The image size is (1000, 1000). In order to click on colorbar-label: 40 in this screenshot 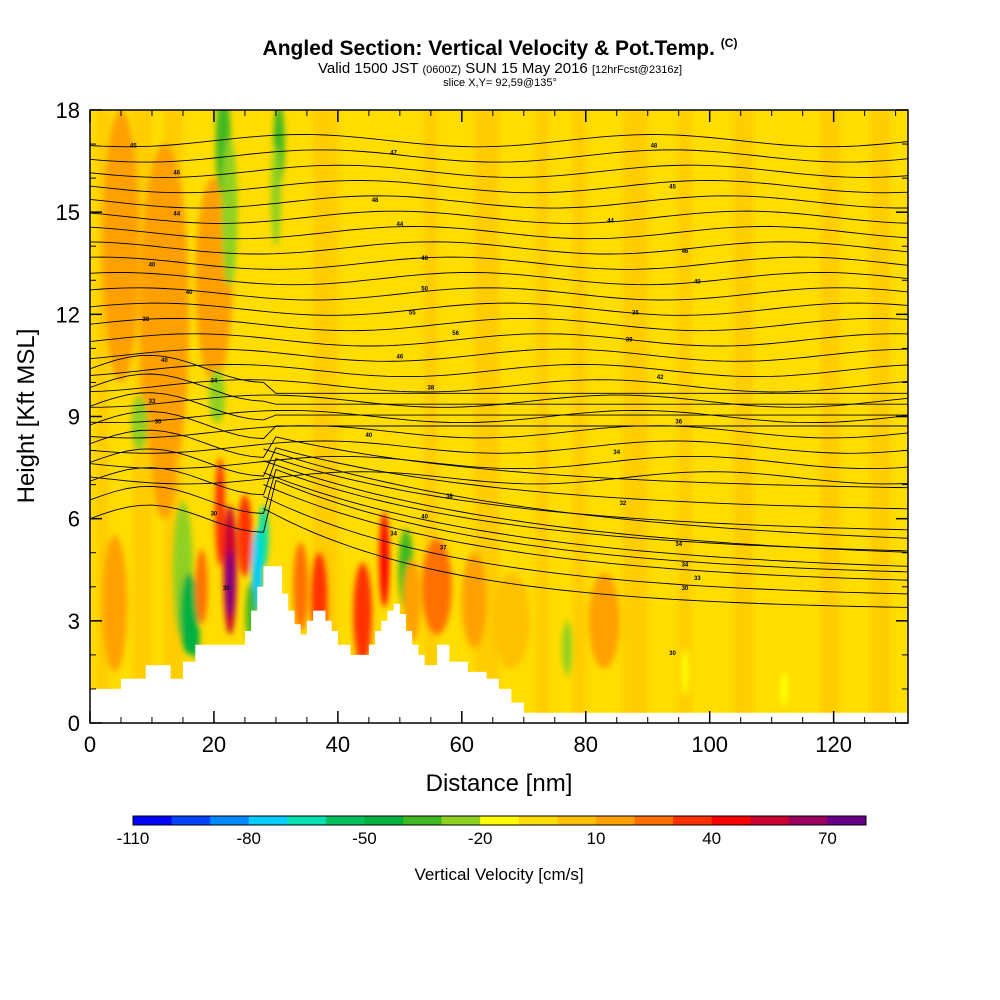, I will do `click(711, 838)`.